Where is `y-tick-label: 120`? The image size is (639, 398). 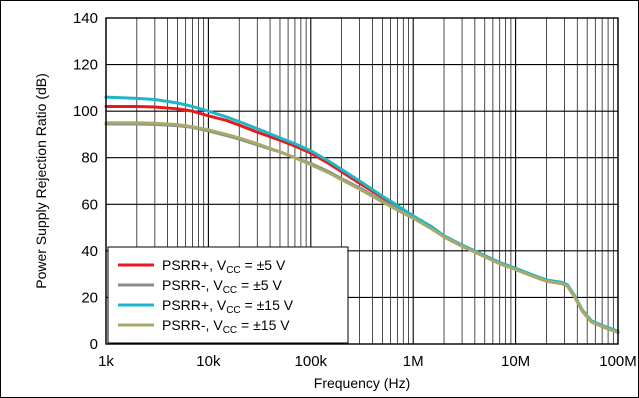 y-tick-label: 120 is located at coordinates (85, 65).